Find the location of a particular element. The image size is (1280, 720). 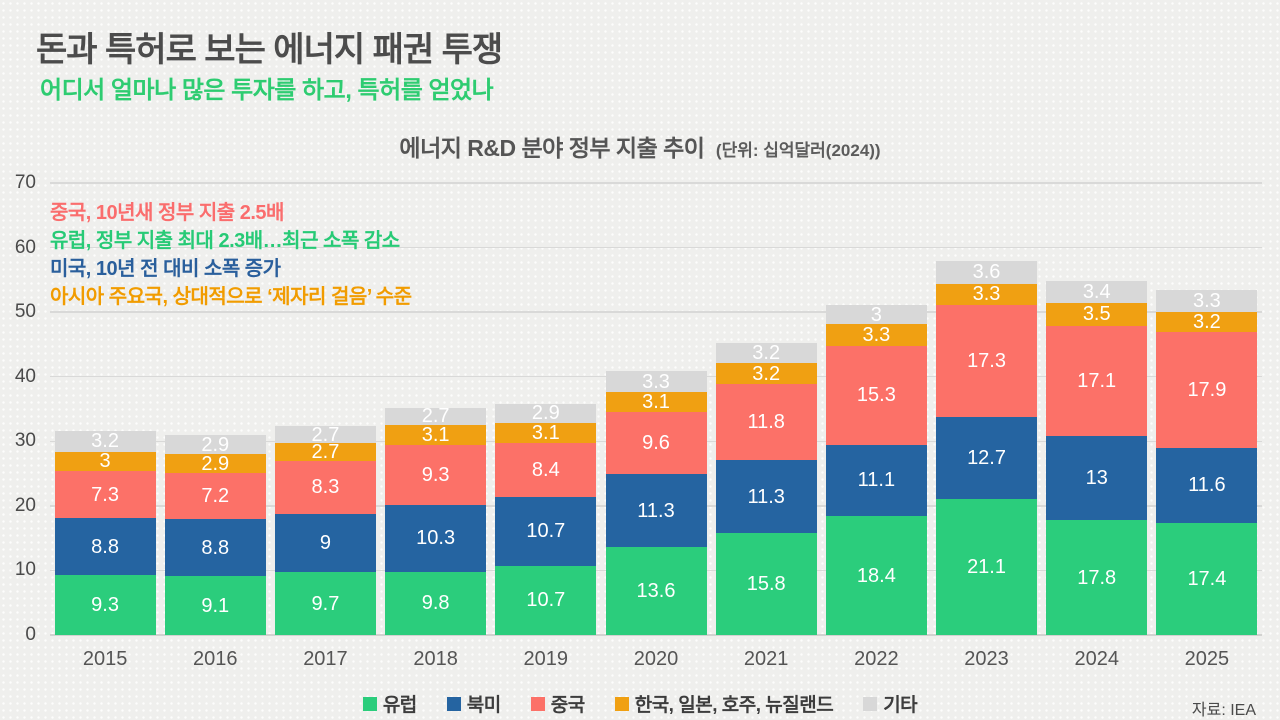

bar-value-label: 3.5 is located at coordinates (1096, 314).